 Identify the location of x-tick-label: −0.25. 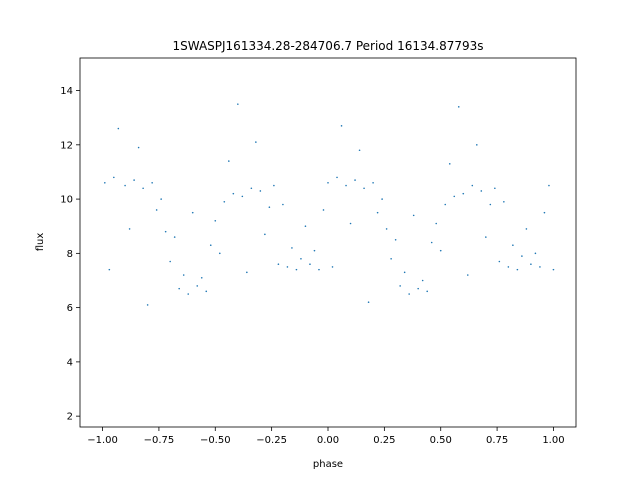
(271, 440).